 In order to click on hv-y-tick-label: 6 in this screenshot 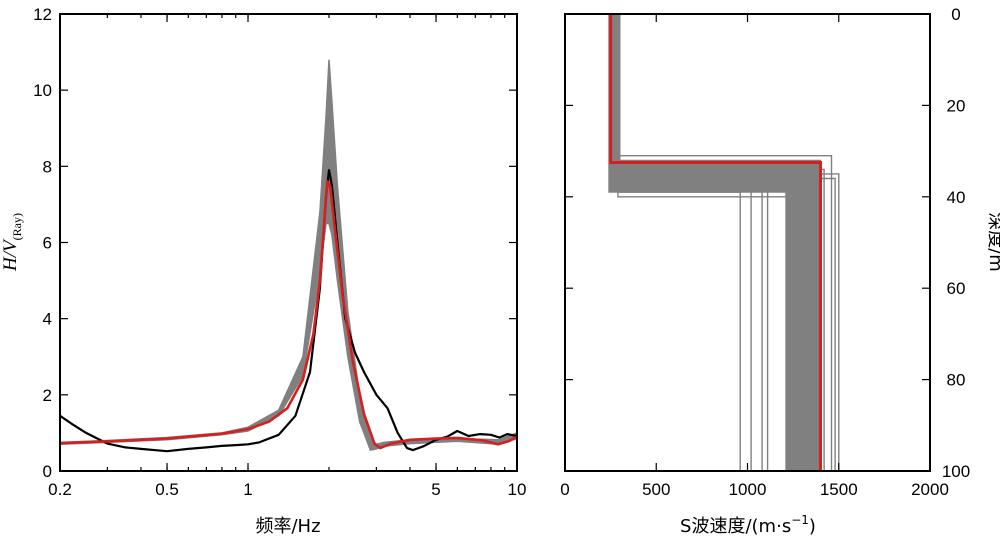, I will do `click(47, 243)`.